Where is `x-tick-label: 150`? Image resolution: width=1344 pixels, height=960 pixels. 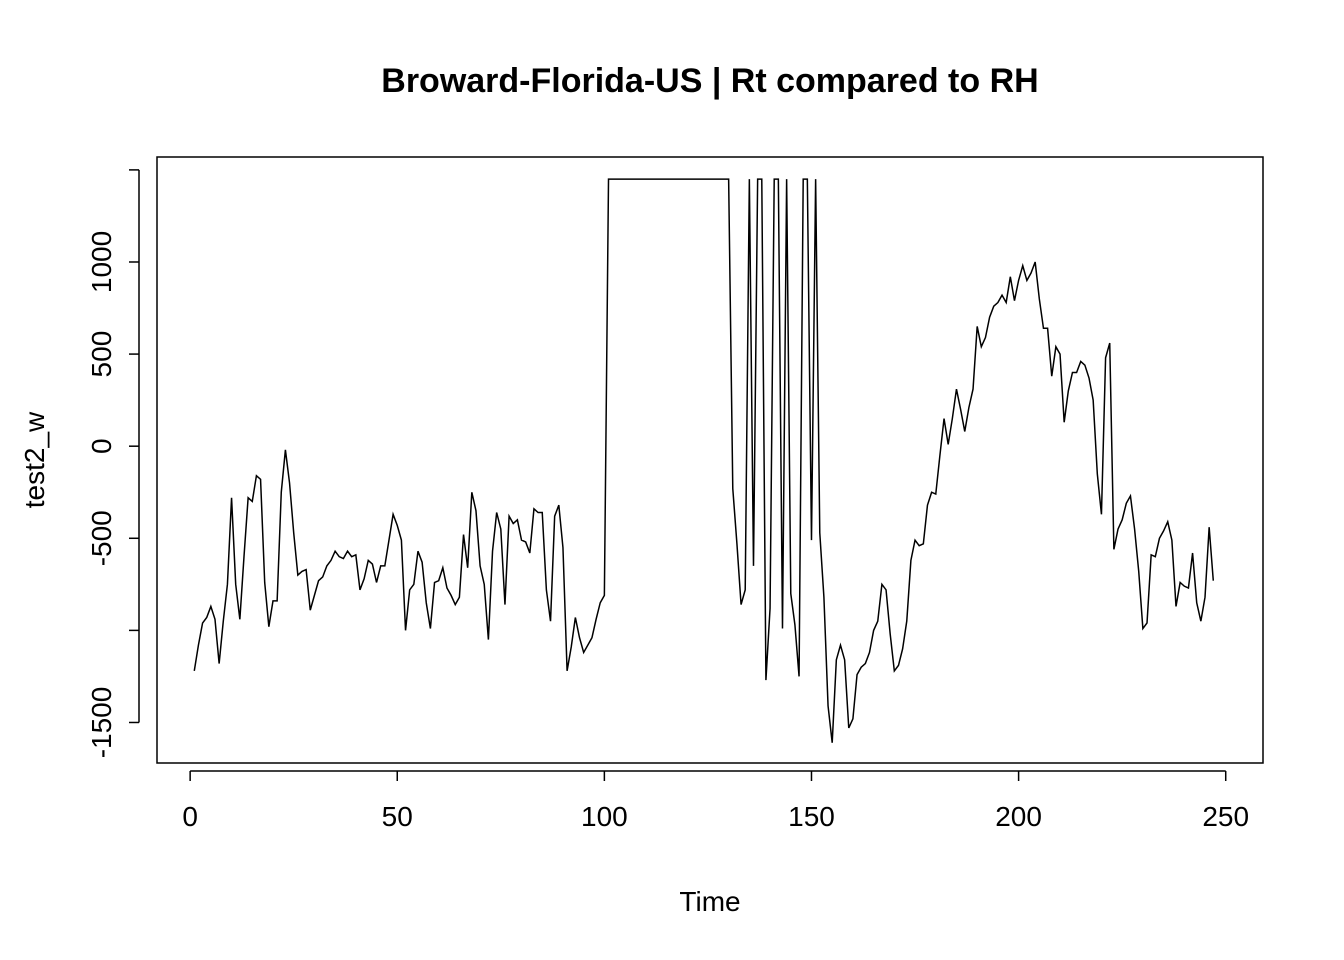
x-tick-label: 150 is located at coordinates (811, 816).